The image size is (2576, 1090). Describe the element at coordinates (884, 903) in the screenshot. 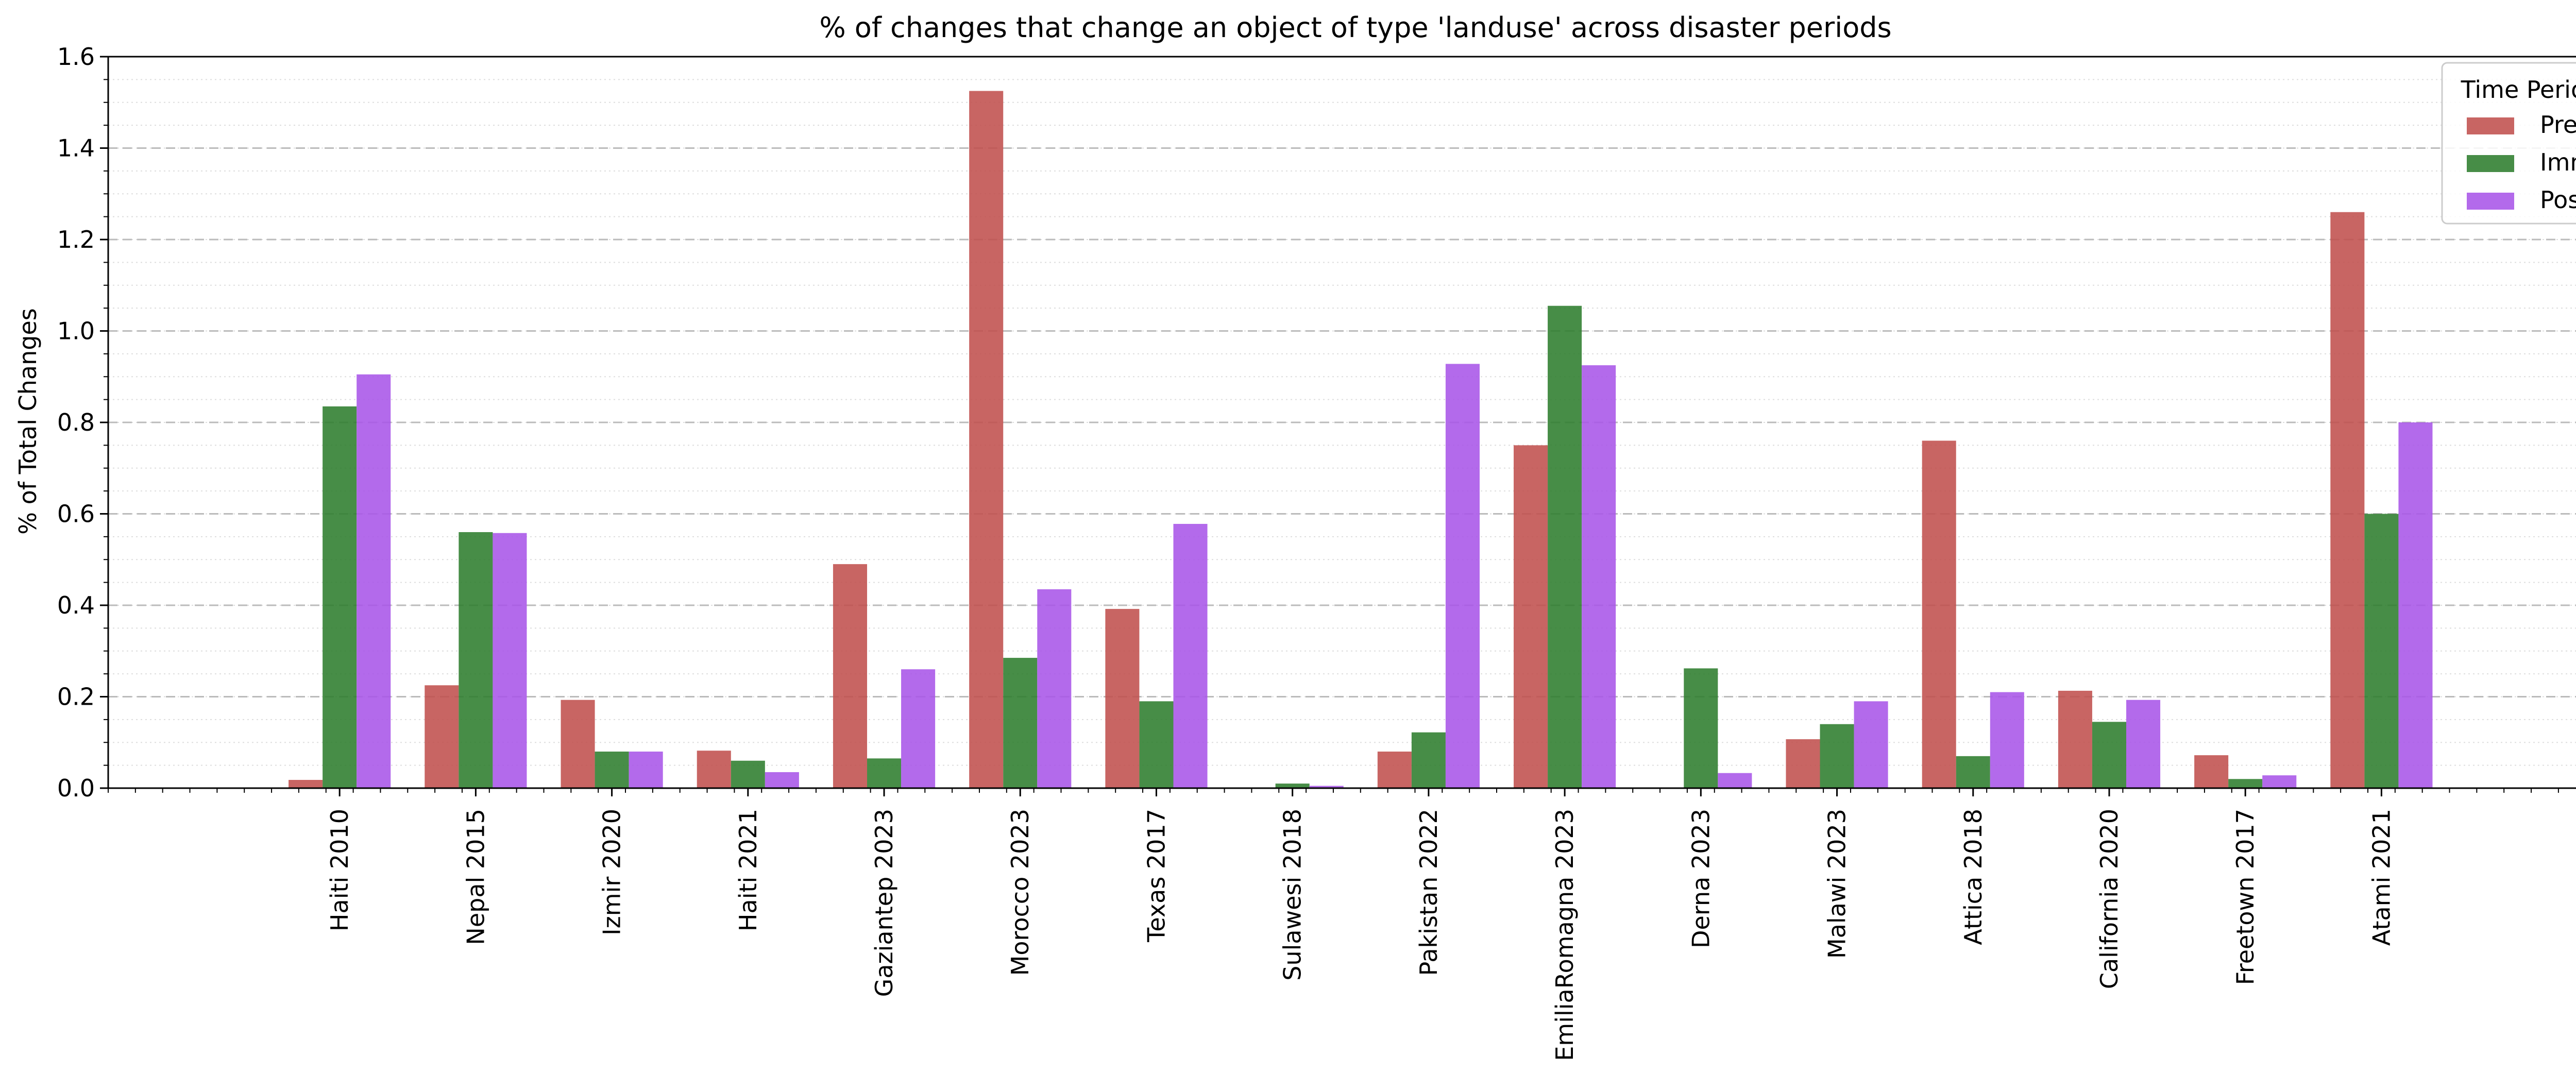

I see `x-tick-label: Gaziantep 2023` at that location.